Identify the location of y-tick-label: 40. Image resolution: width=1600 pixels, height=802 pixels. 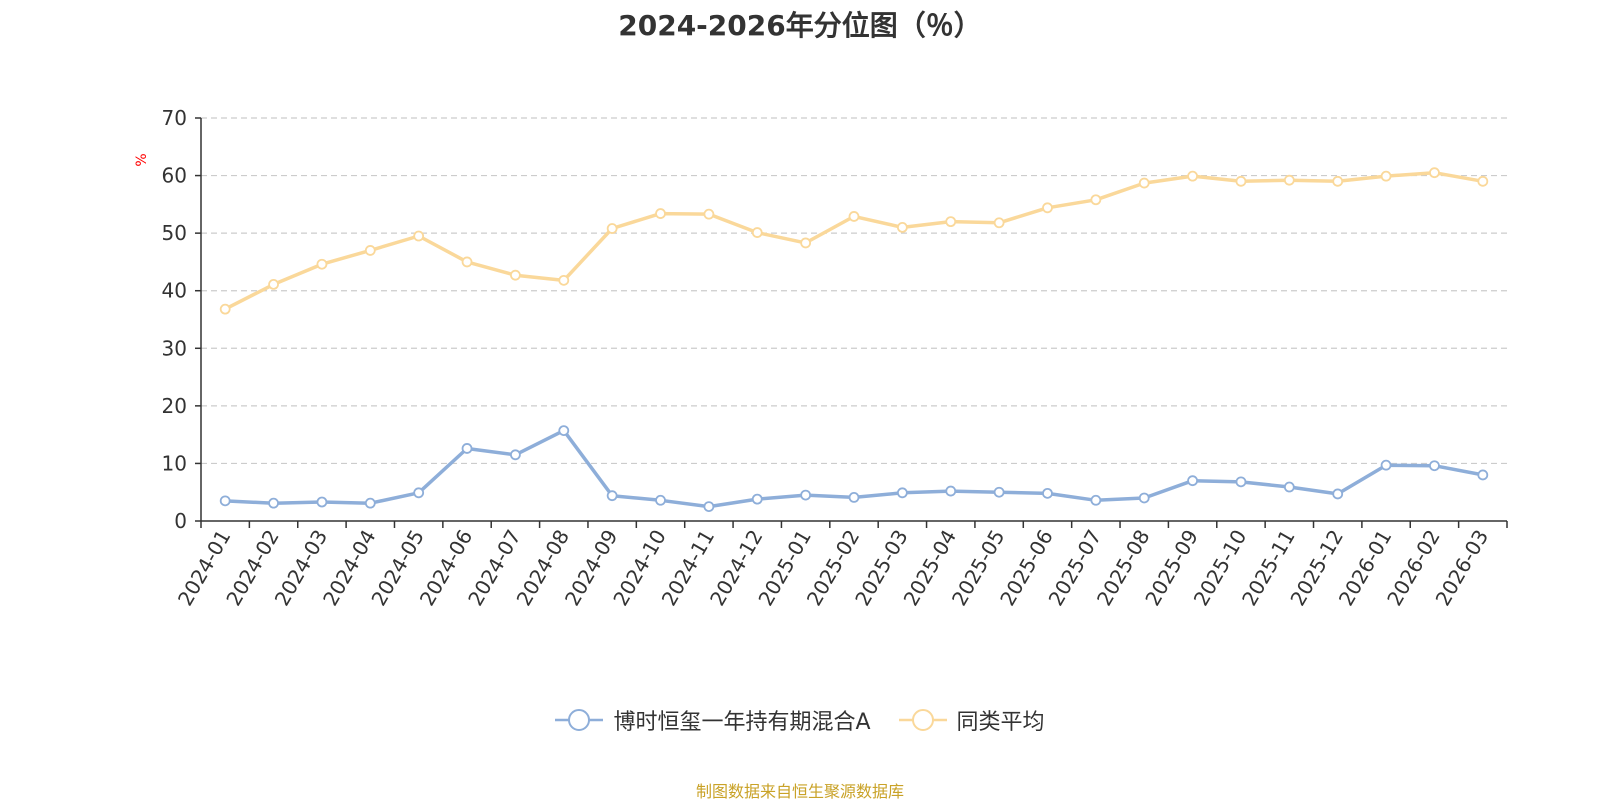
(174, 291).